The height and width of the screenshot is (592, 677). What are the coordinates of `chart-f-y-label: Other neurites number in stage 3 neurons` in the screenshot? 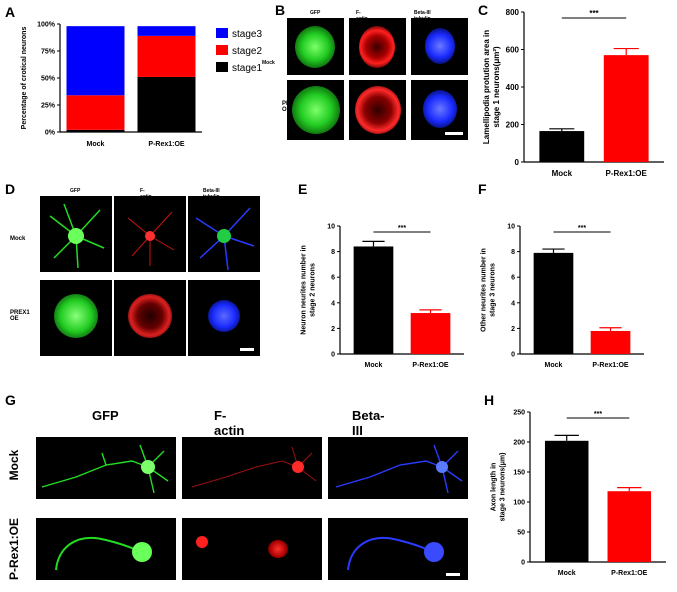 It's located at (489, 290).